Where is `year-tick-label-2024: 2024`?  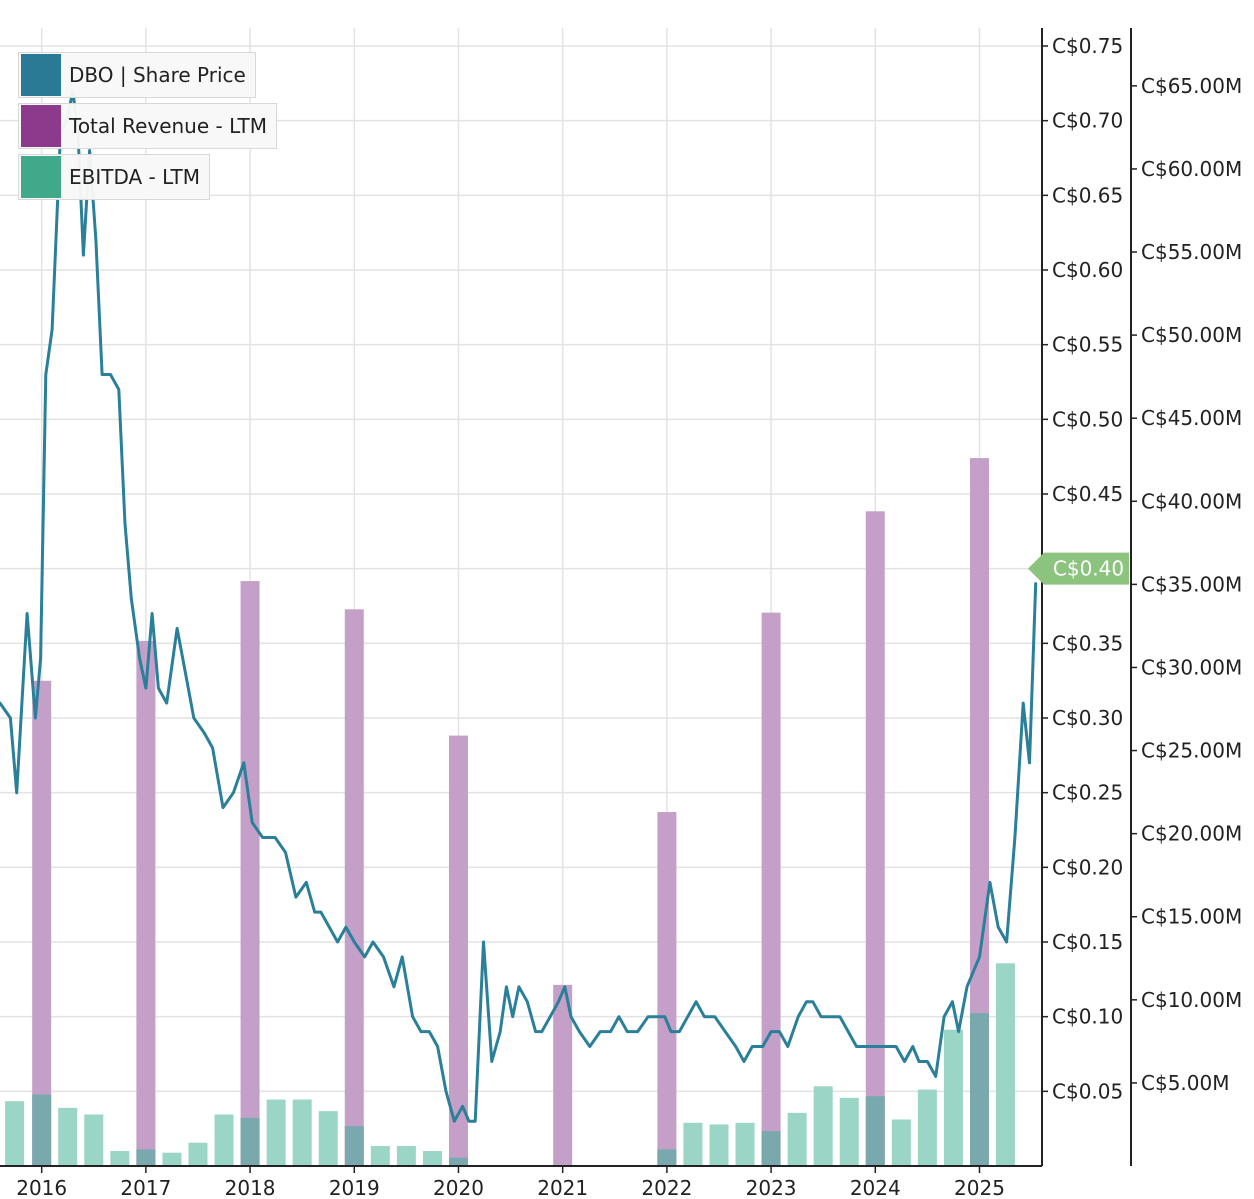
year-tick-label-2024: 2024 is located at coordinates (875, 1187).